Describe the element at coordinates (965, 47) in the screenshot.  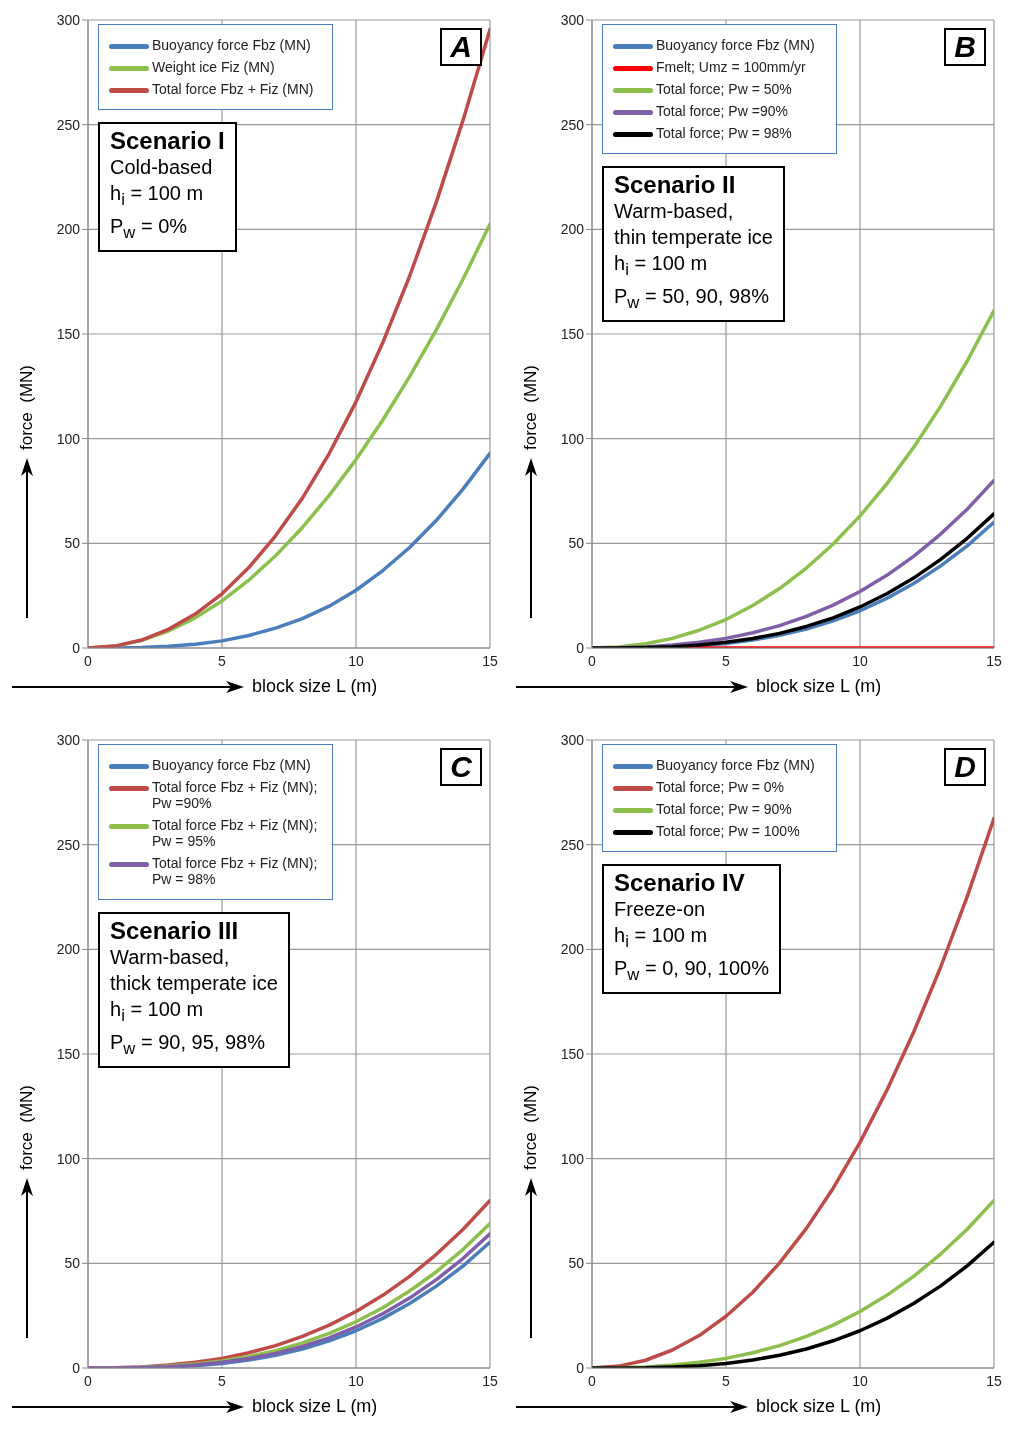
I see `annotation: B` at that location.